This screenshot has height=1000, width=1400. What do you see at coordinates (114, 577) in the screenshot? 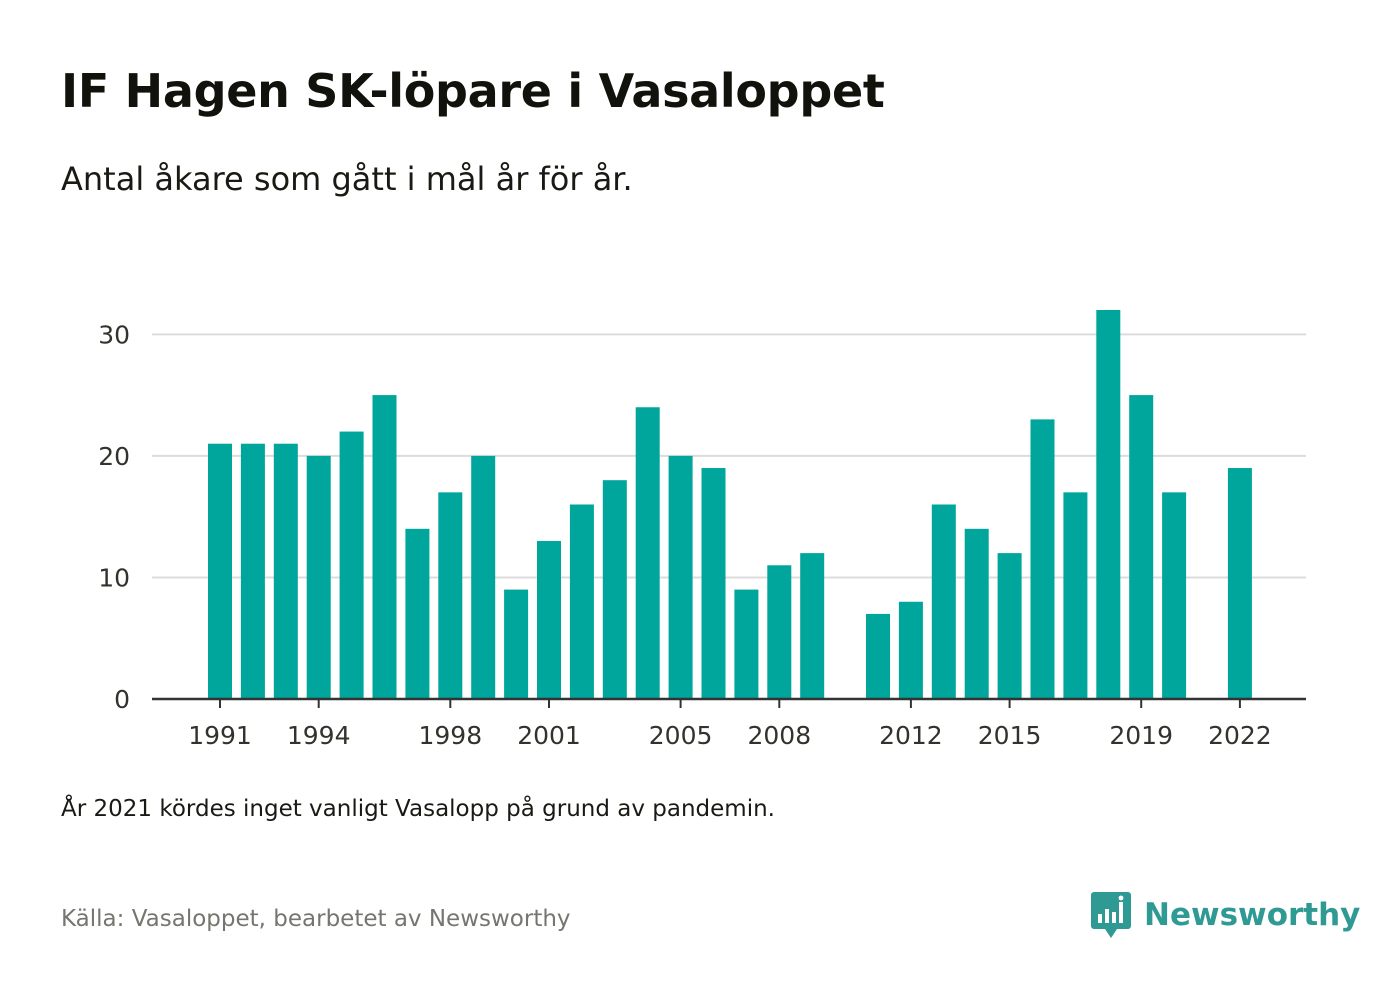
I see `y-tick-label: 10` at bounding box center [114, 577].